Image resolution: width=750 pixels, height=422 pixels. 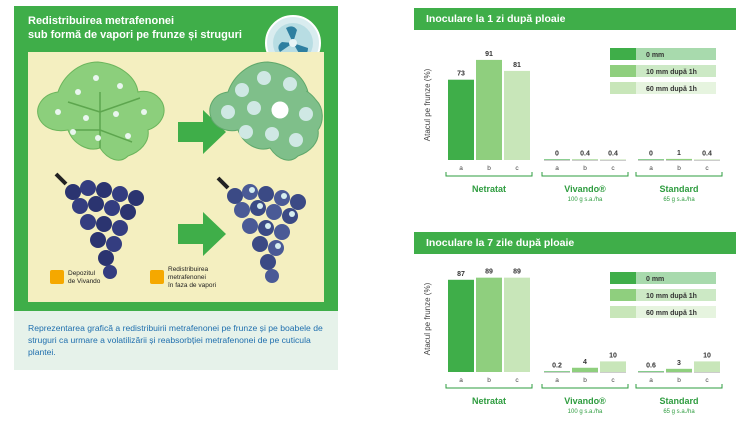 What do you see at coordinates (575, 19) in the screenshot?
I see `chart-header-1: Inoculare la 1 zi după ploaie` at bounding box center [575, 19].